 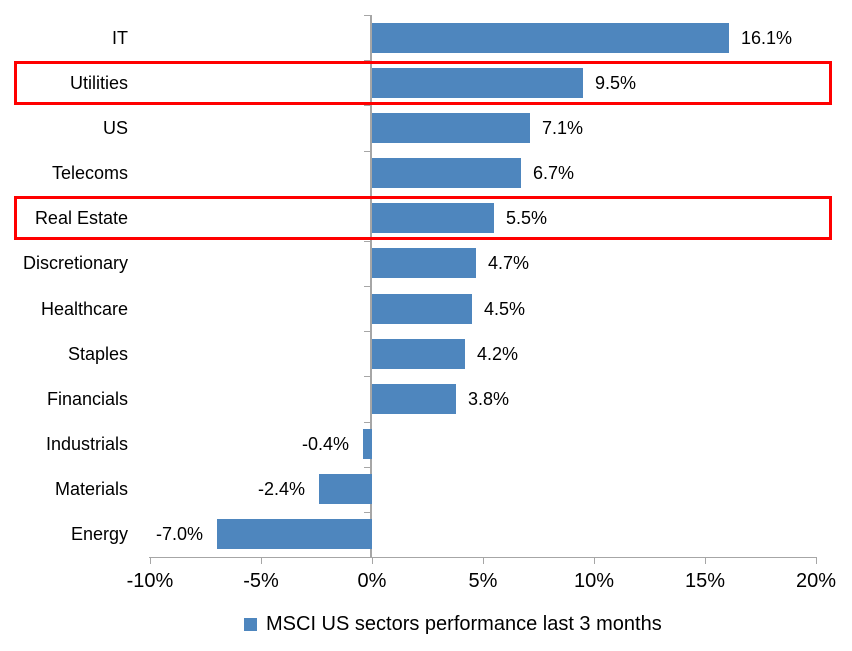 What do you see at coordinates (97, 354) in the screenshot?
I see `category-label: Staples` at bounding box center [97, 354].